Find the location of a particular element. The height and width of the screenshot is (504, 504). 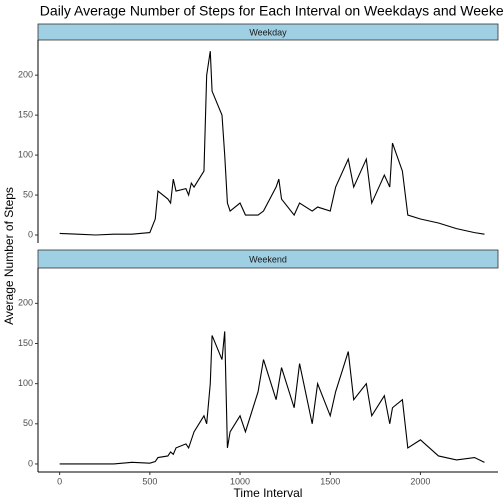

x-tick-label: 1500 is located at coordinates (330, 481).